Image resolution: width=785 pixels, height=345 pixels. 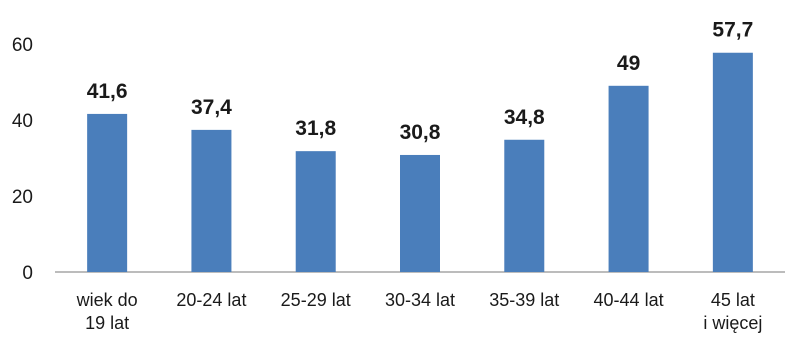 What do you see at coordinates (732, 30) in the screenshot?
I see `data-label: 57,7` at bounding box center [732, 30].